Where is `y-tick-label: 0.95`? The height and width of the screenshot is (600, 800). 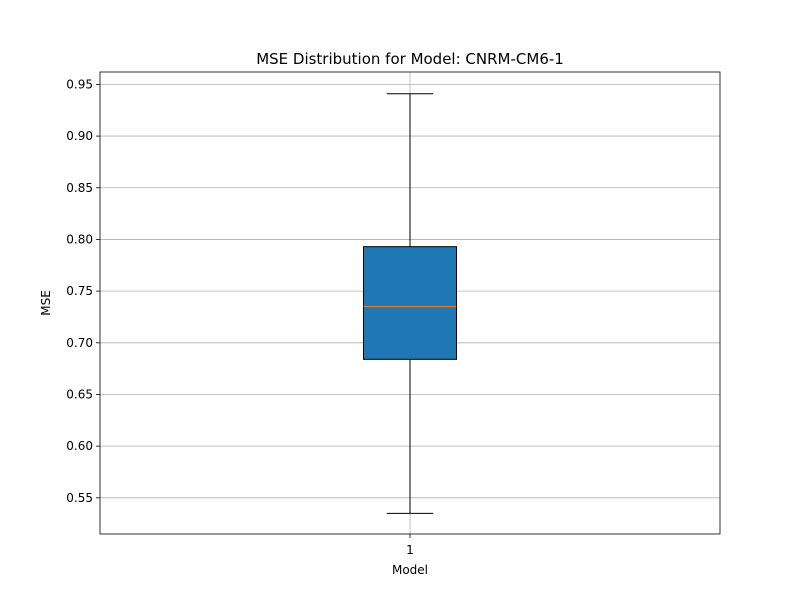 y-tick-label: 0.95 is located at coordinates (79, 84).